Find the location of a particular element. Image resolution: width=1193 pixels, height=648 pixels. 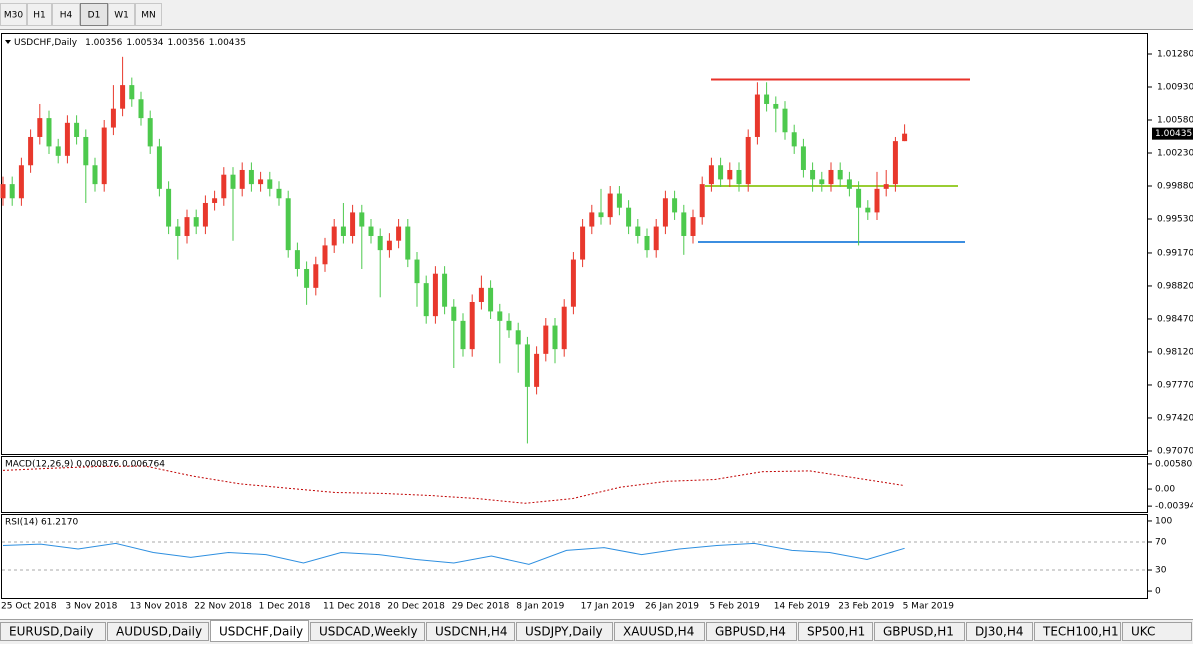

chart-tab-label: GBPUSD,H4 is located at coordinates (750, 632).